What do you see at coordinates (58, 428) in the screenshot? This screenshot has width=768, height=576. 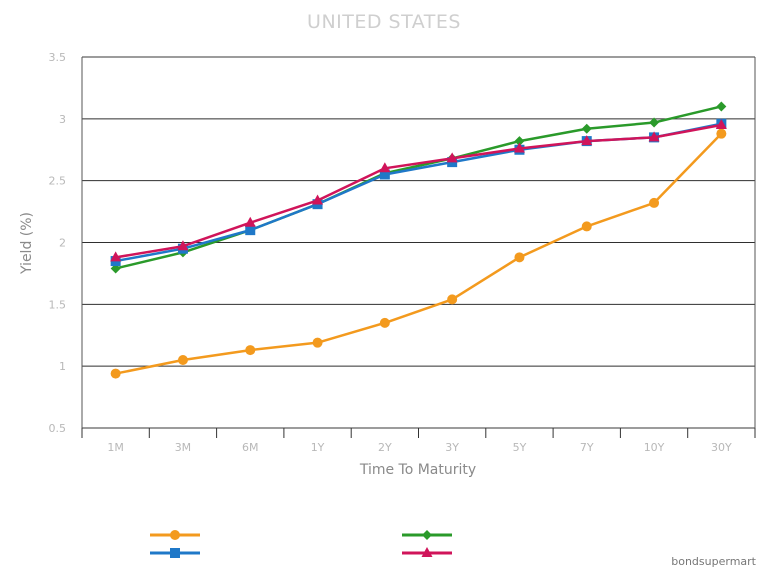 I see `y-tick-label: 0.5` at bounding box center [58, 428].